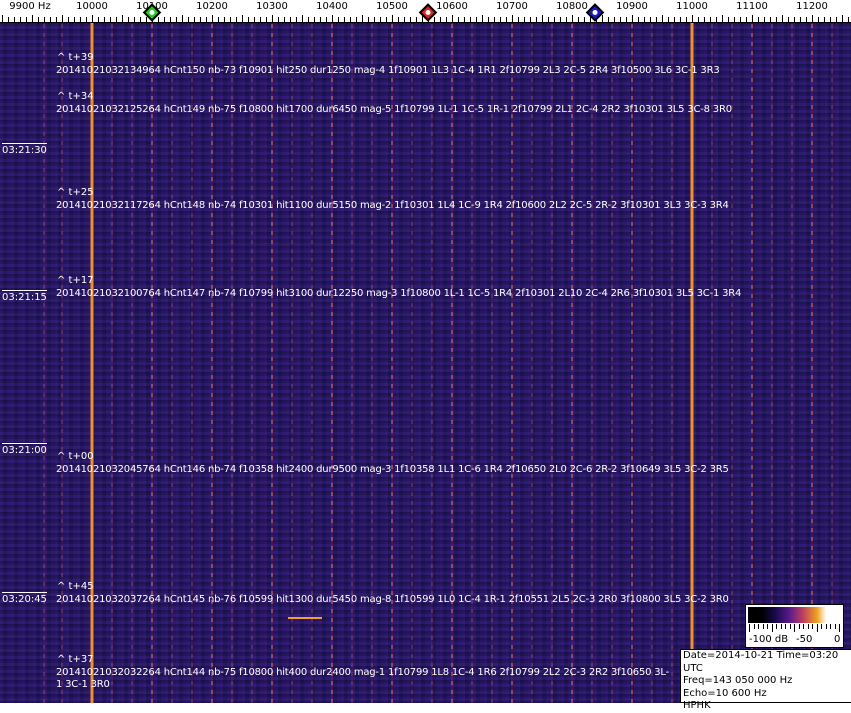 The image size is (851, 713). Describe the element at coordinates (92, 6) in the screenshot. I see `freq-label: 10000` at that location.